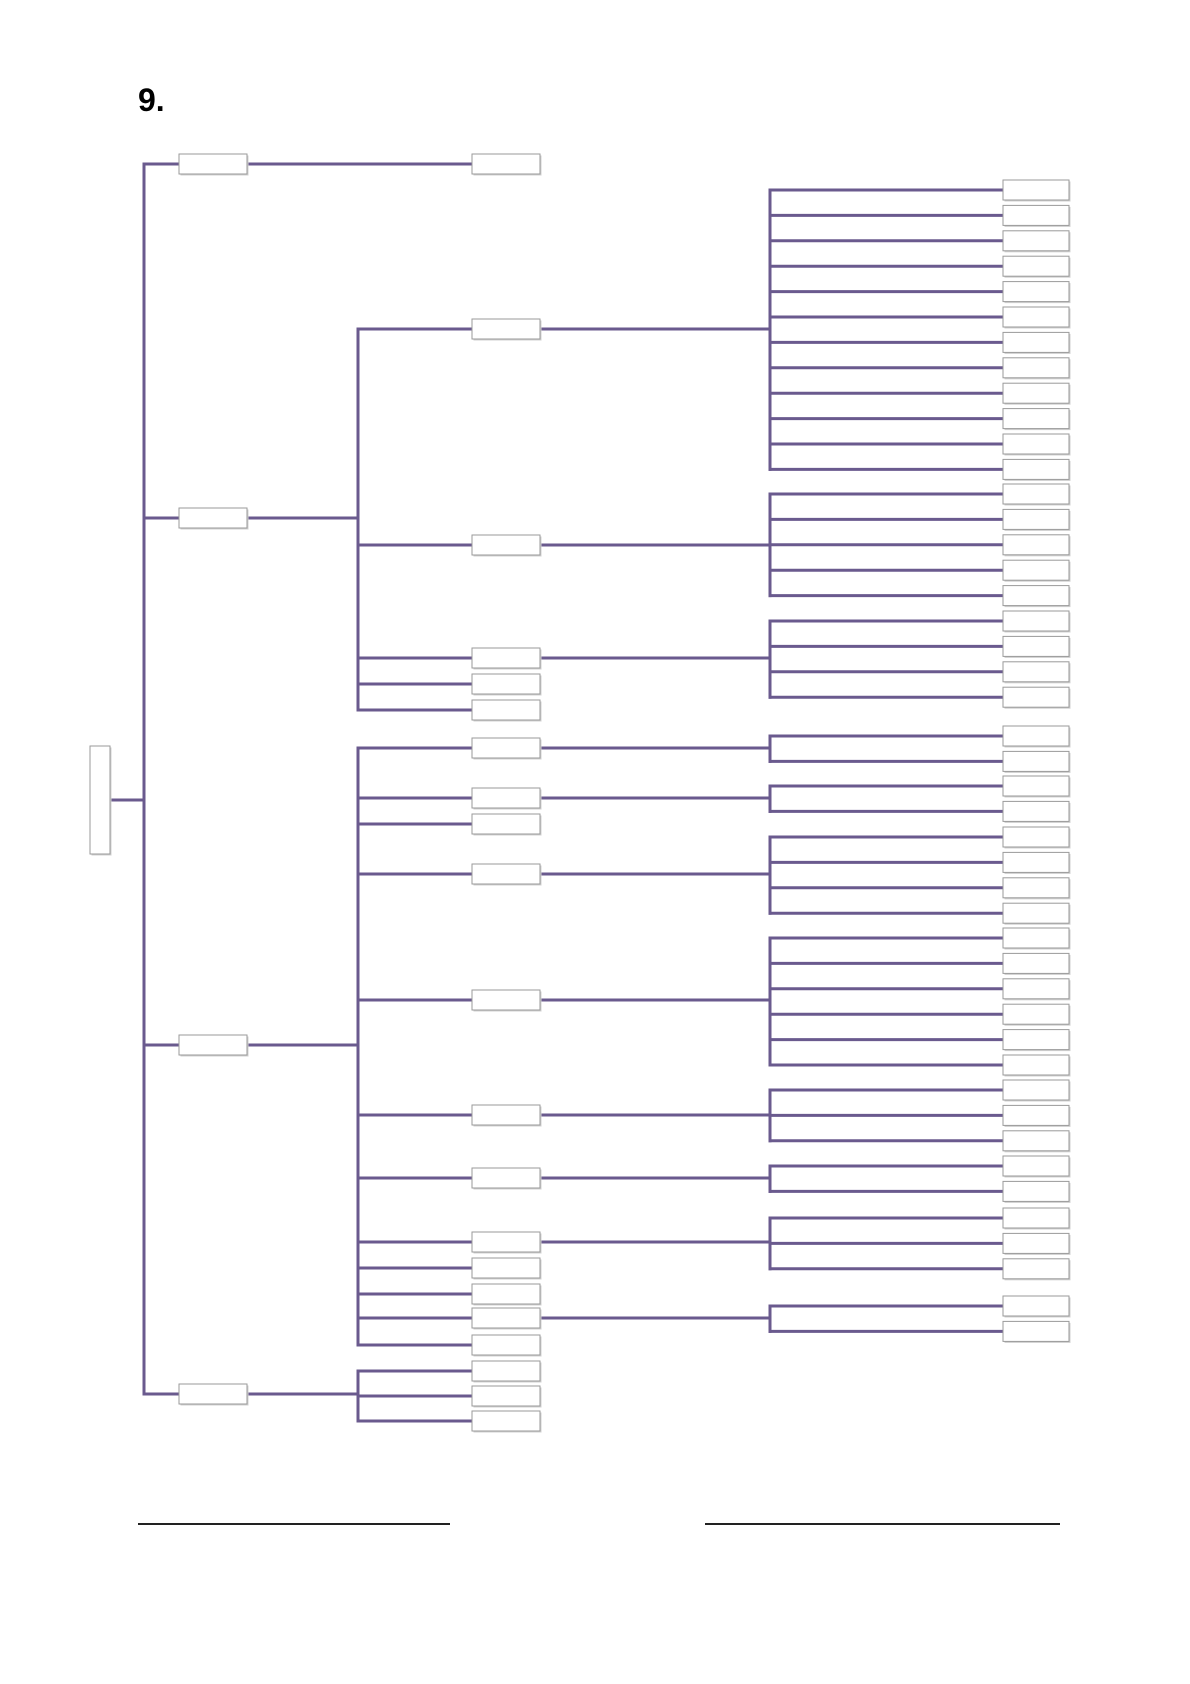 The width and height of the screenshot is (1190, 1684). Describe the element at coordinates (100, 800) in the screenshot. I see `root-box` at that location.